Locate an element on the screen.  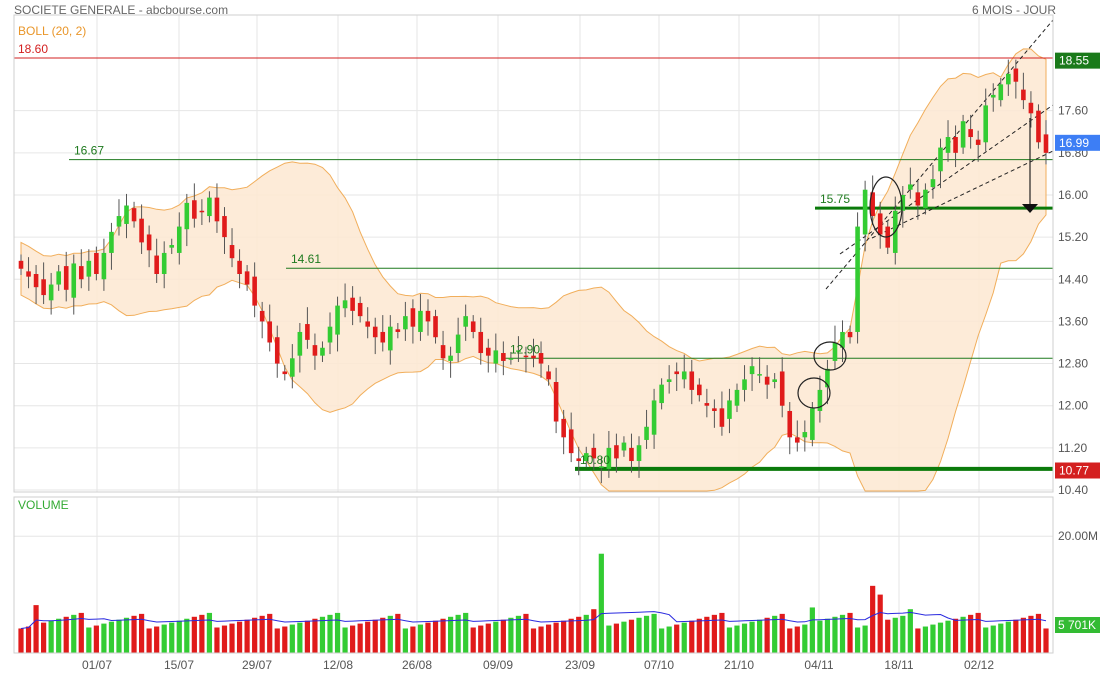
level-label: 14.61 is located at coordinates (306, 259).